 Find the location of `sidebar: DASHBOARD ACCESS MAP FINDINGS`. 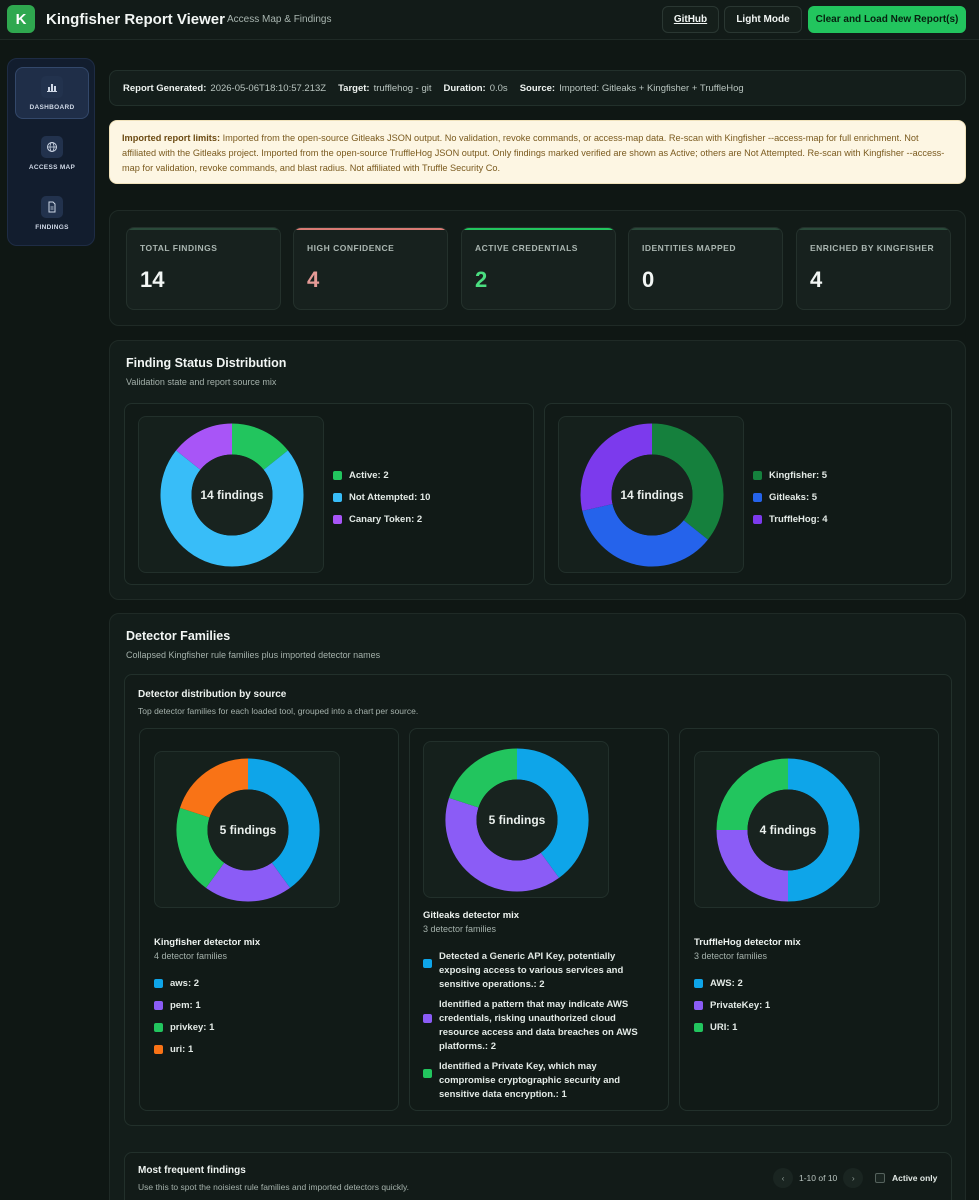

sidebar: DASHBOARD ACCESS MAP FINDINGS is located at coordinates (51, 152).